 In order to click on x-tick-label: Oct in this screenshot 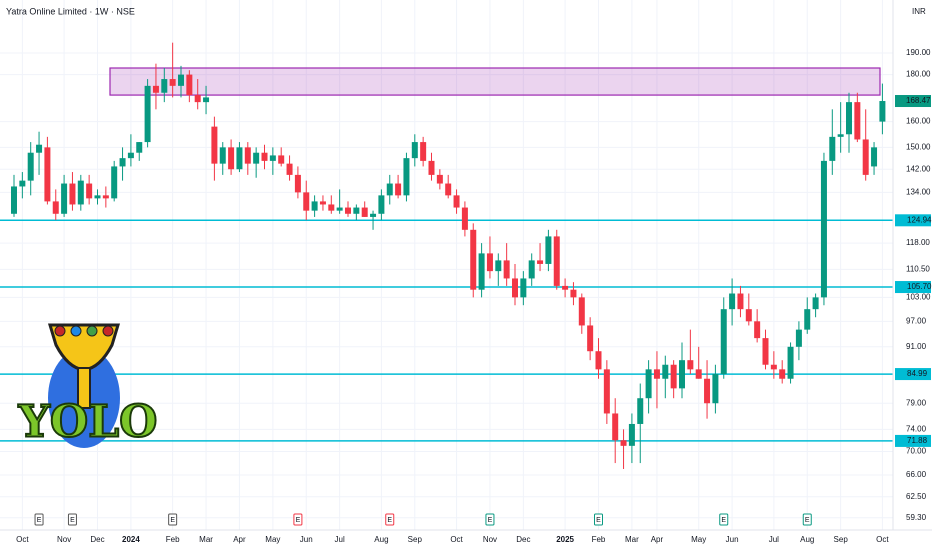, I will do `click(882, 539)`.